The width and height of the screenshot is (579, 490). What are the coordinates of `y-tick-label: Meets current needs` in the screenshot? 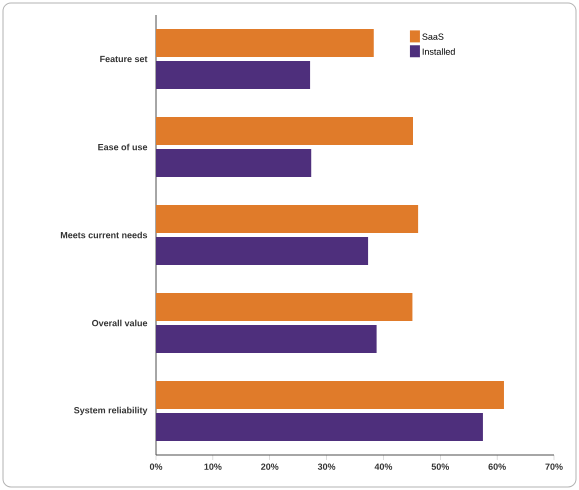 It's located at (104, 235).